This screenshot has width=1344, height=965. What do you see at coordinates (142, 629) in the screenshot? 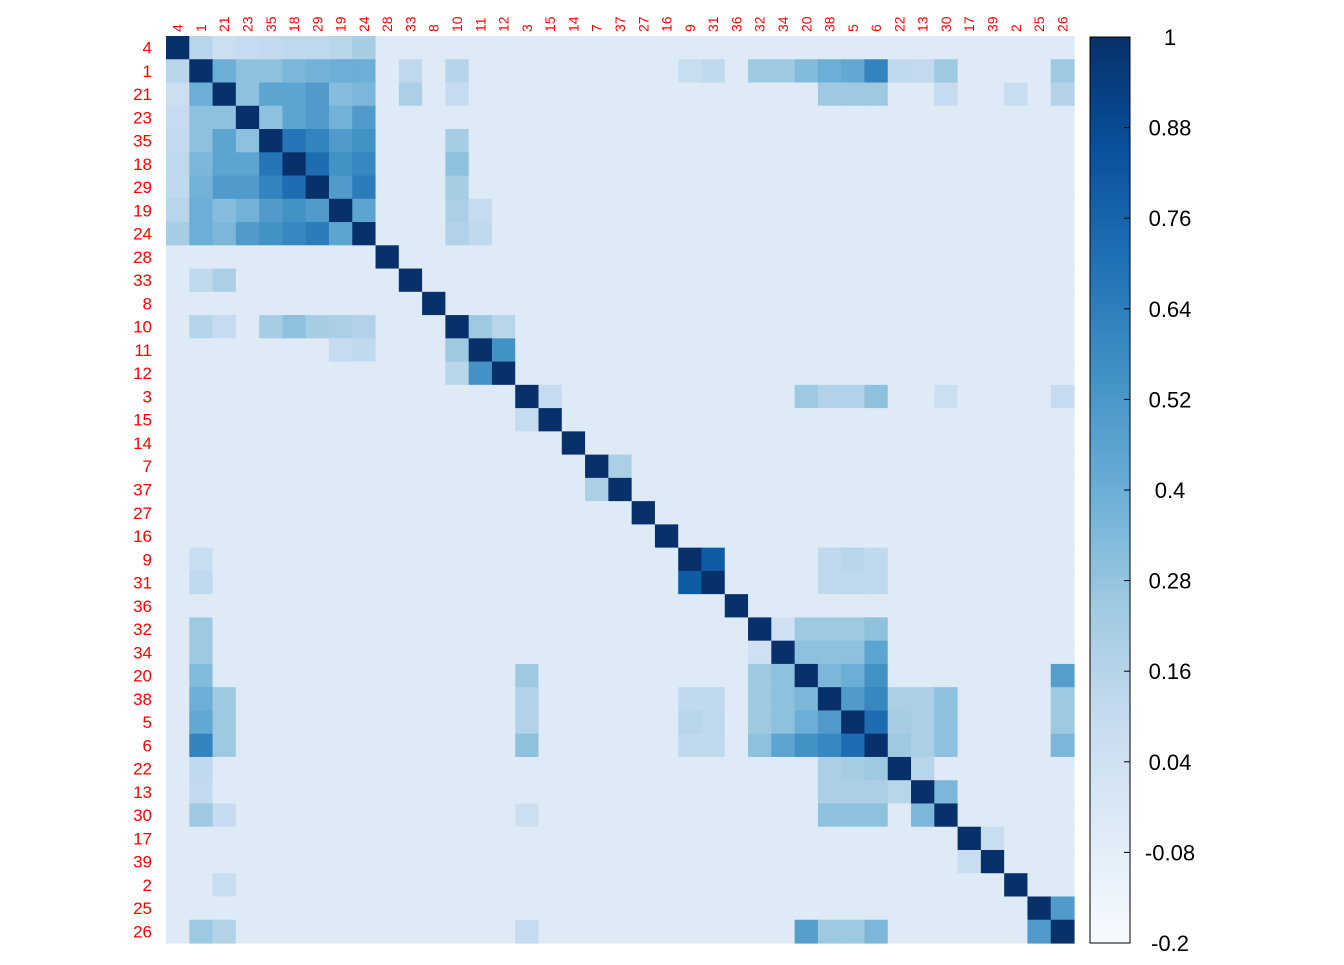
I see `row-label-32: 32` at bounding box center [142, 629].